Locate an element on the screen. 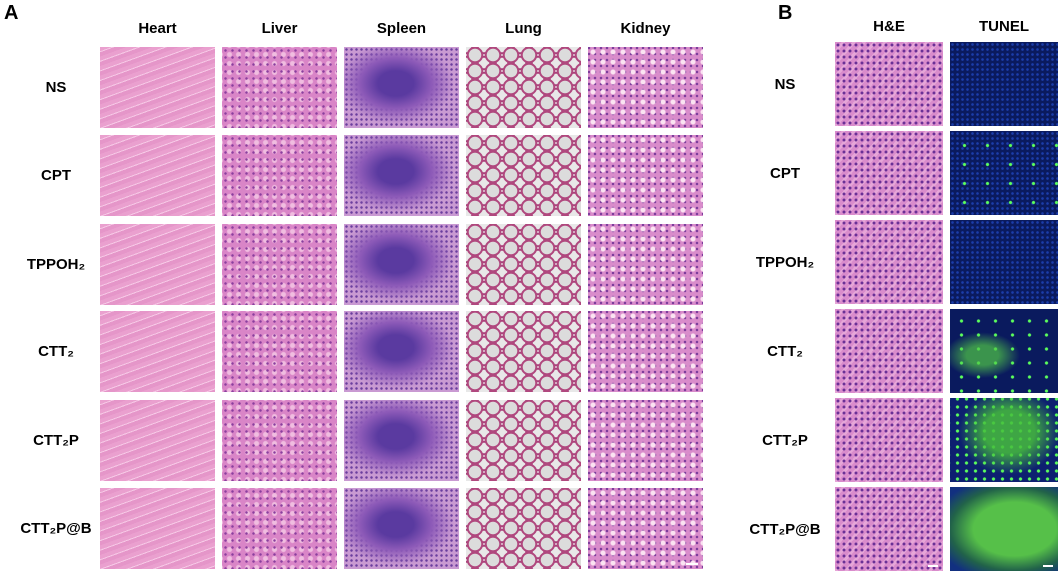 The image size is (1059, 575). panel-label: B is located at coordinates (785, 13).